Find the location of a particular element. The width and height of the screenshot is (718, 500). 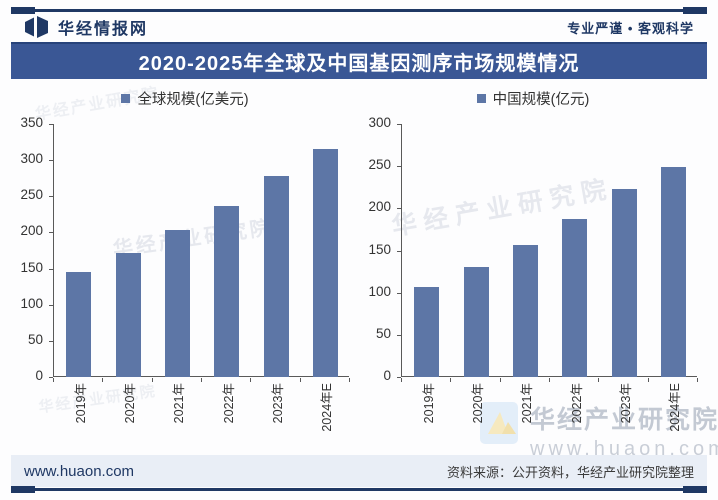

y-tick-label: 350 is located at coordinates (31, 122).